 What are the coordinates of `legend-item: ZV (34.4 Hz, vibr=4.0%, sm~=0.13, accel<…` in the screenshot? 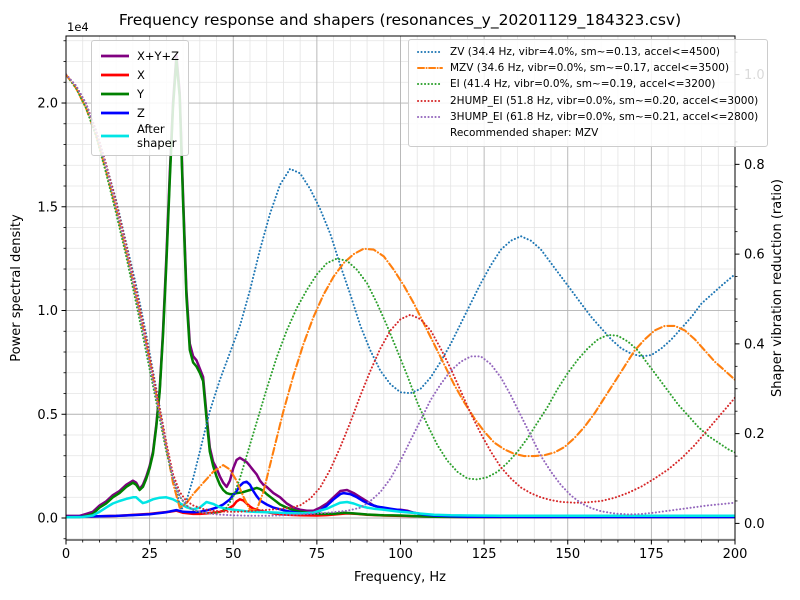 It's located at (587, 52).